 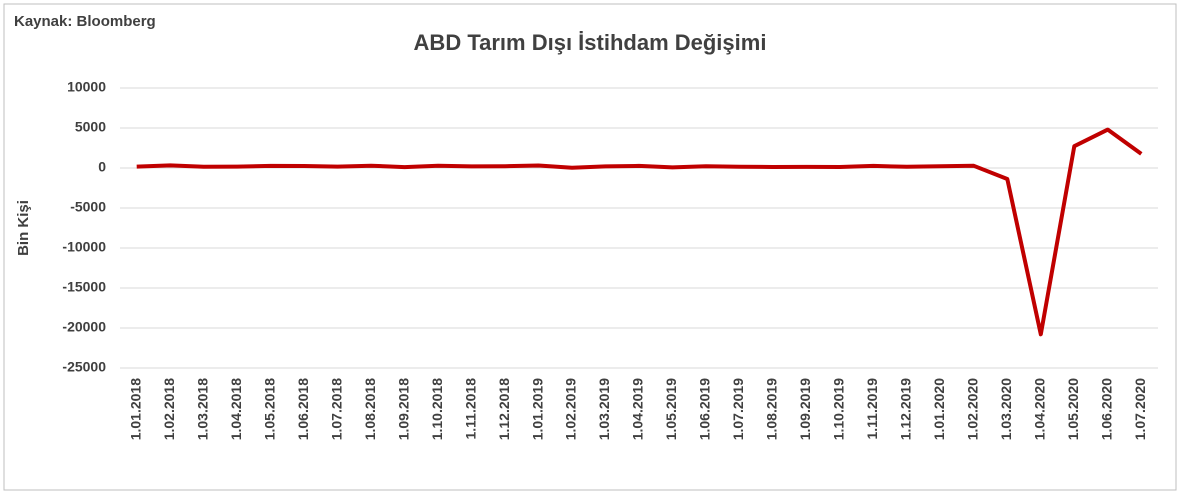 I want to click on x-tick-label: 1.02.2019, so click(x=571, y=409).